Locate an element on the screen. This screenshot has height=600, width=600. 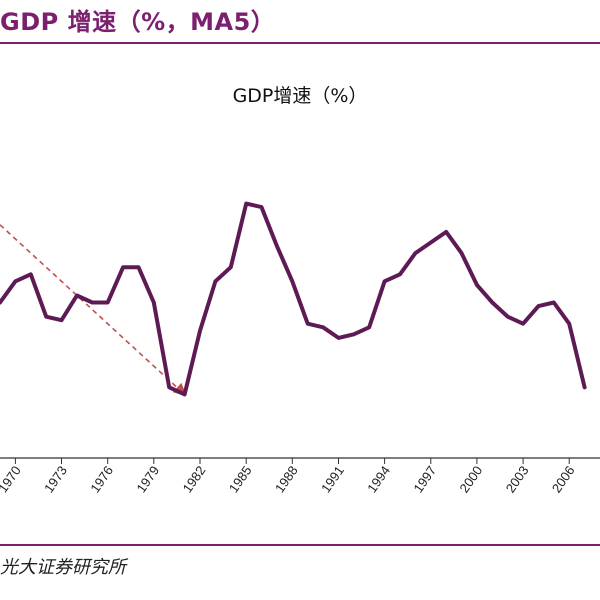
x-tick-label: 1994 is located at coordinates (378, 479).